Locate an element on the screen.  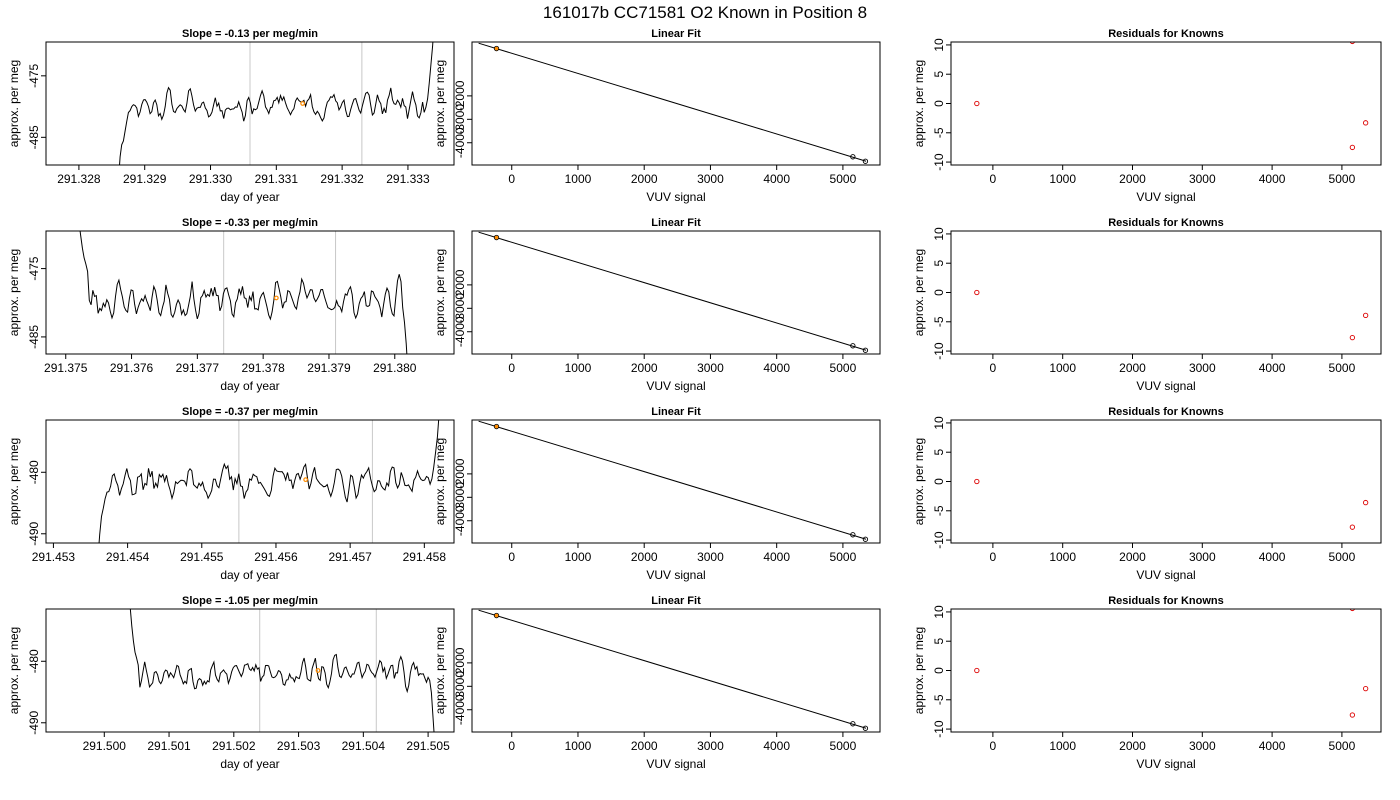
x-axis-label: day of year is located at coordinates (249, 764).